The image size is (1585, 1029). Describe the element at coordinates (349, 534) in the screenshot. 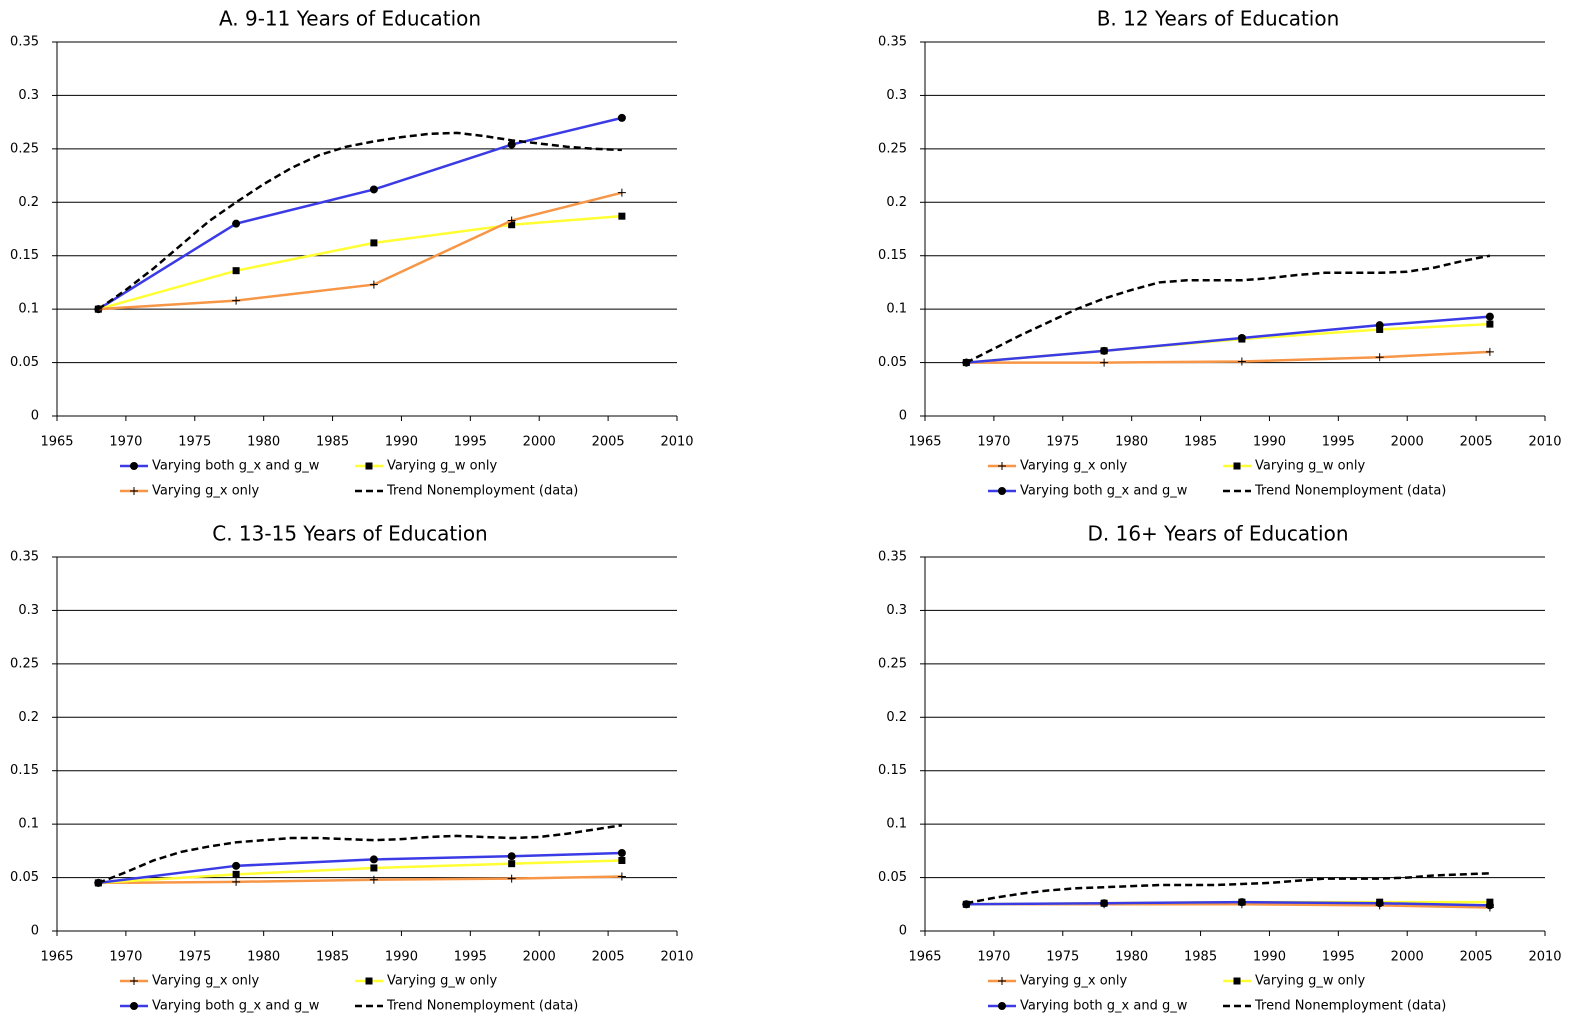

I see `chart-title: C. 13-15 Years of Education` at that location.